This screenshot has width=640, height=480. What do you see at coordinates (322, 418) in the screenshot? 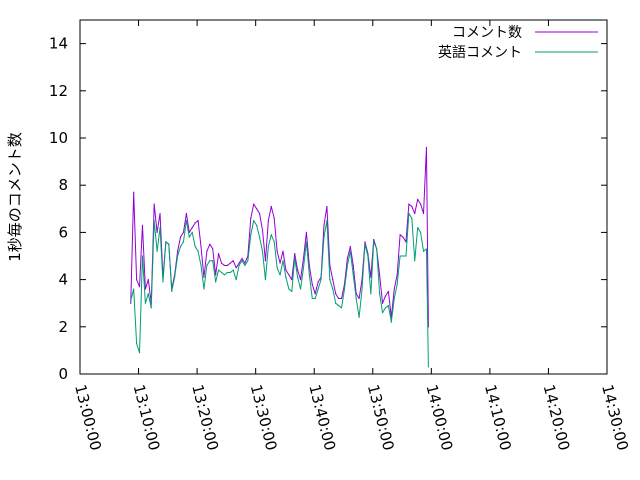
I see `x-tick-label: 13:40:00` at bounding box center [322, 418].